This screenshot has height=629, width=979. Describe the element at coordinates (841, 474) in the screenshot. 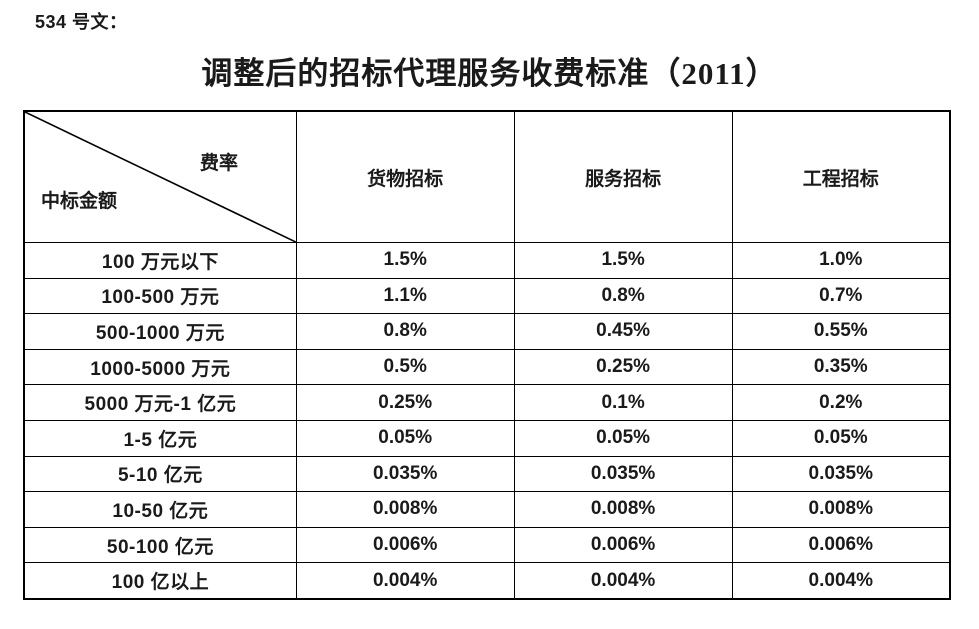

I see `rate-cell-engineering: 0.035%` at that location.